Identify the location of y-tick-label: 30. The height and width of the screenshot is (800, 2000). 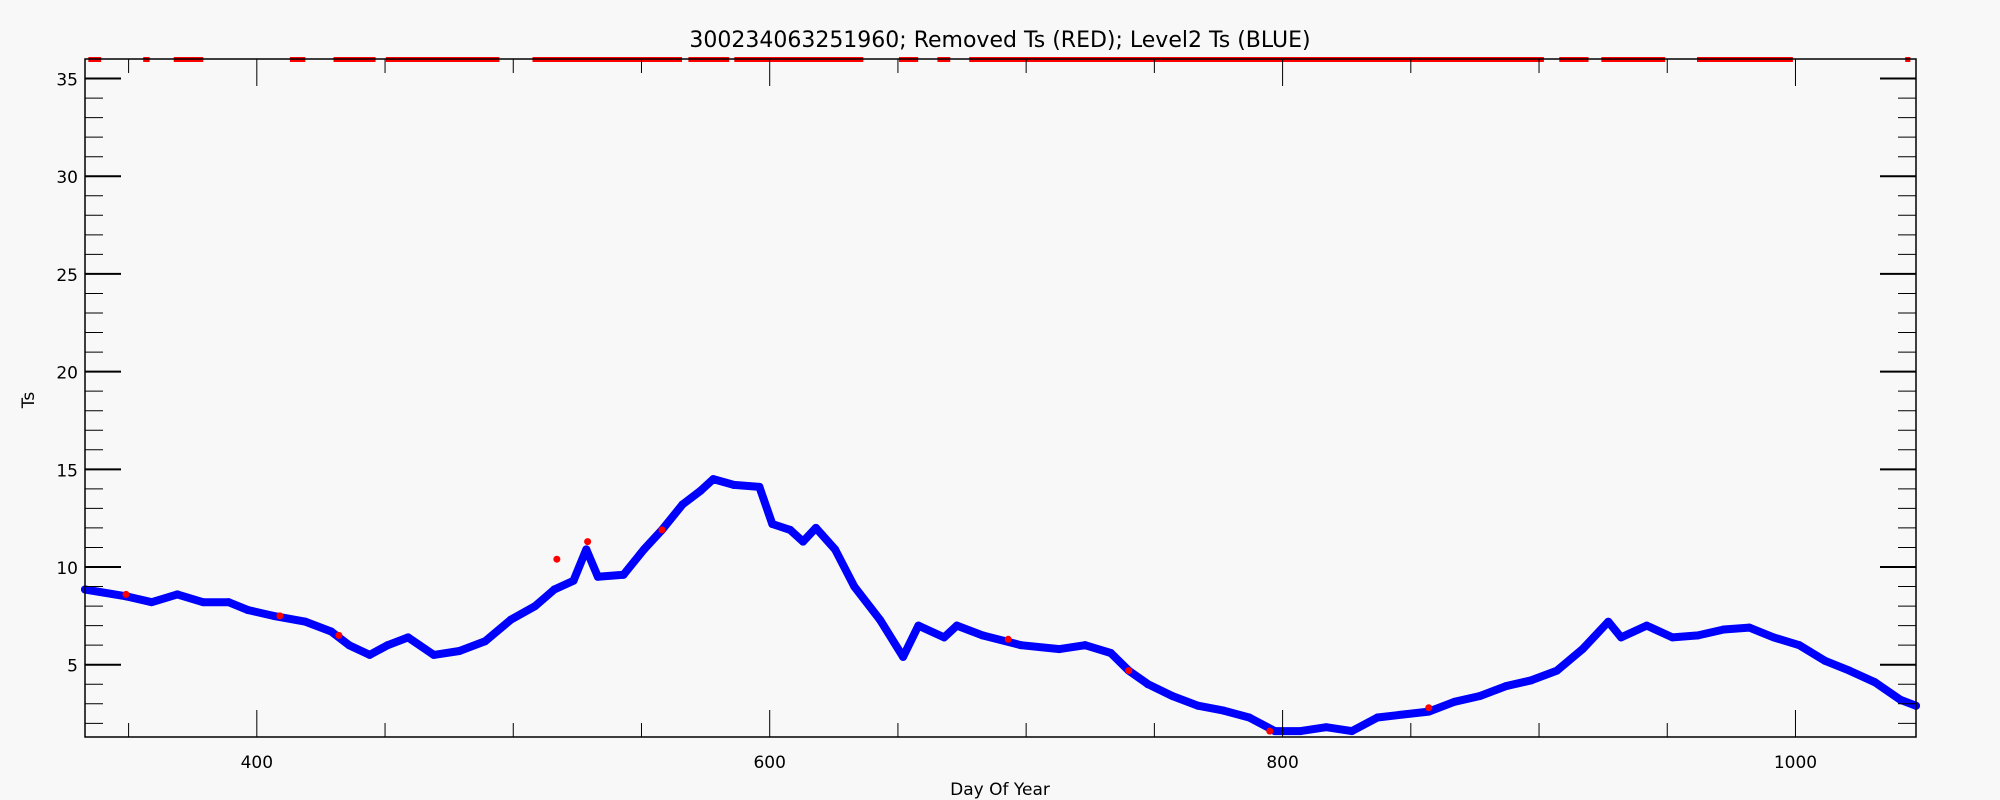
(67, 178).